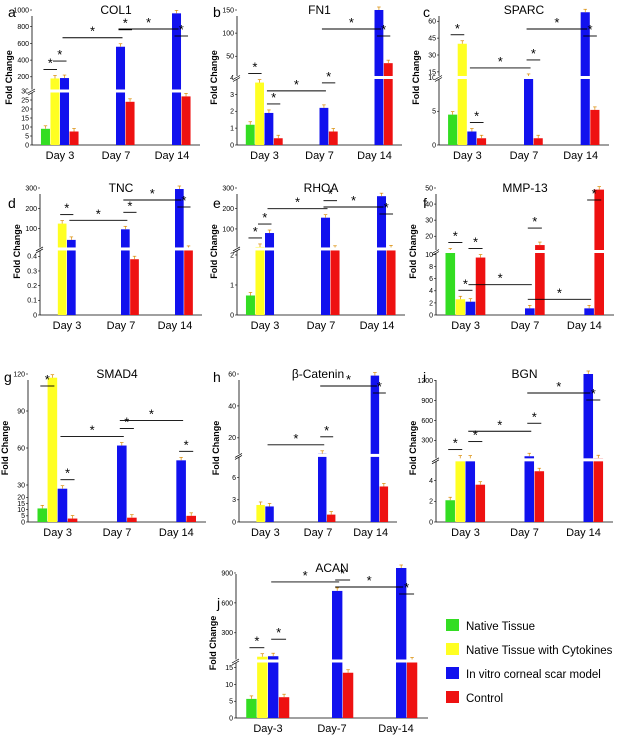 This screenshot has width=623, height=736. Describe the element at coordinates (321, 326) in the screenshot. I see `x-category-label: Day 7` at that location.